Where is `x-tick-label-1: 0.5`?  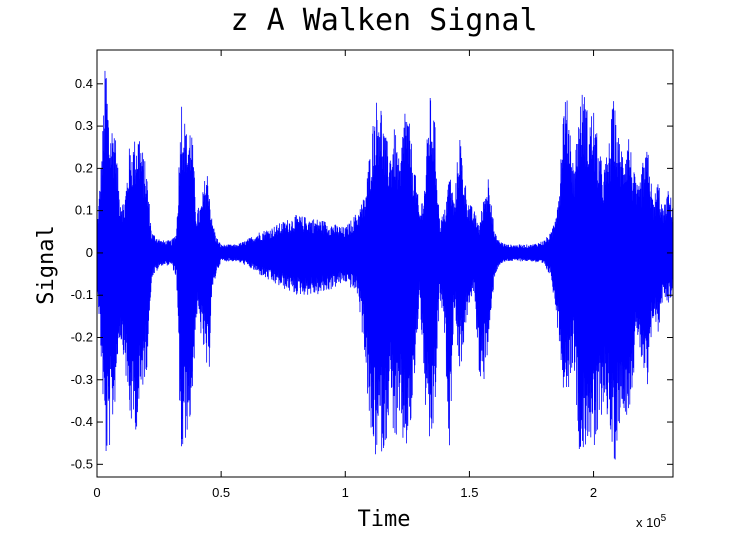
x-tick-label-1: 0.5 is located at coordinates (221, 492).